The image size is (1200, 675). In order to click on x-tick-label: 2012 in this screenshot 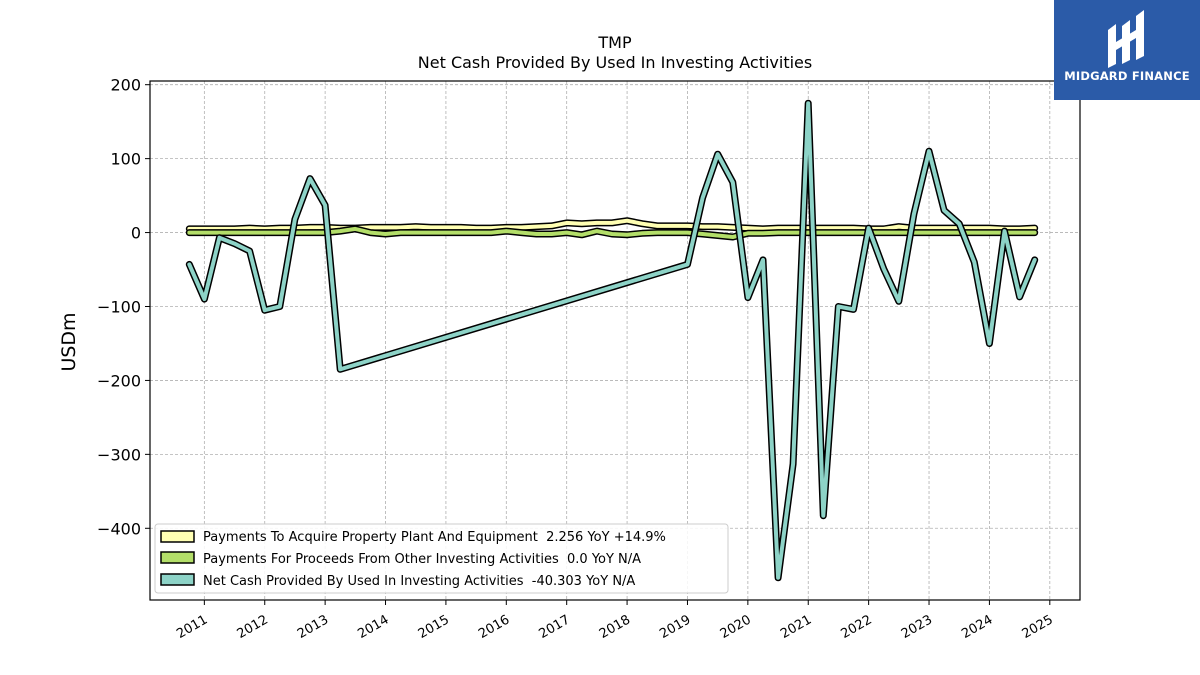, I will do `click(253, 627)`.